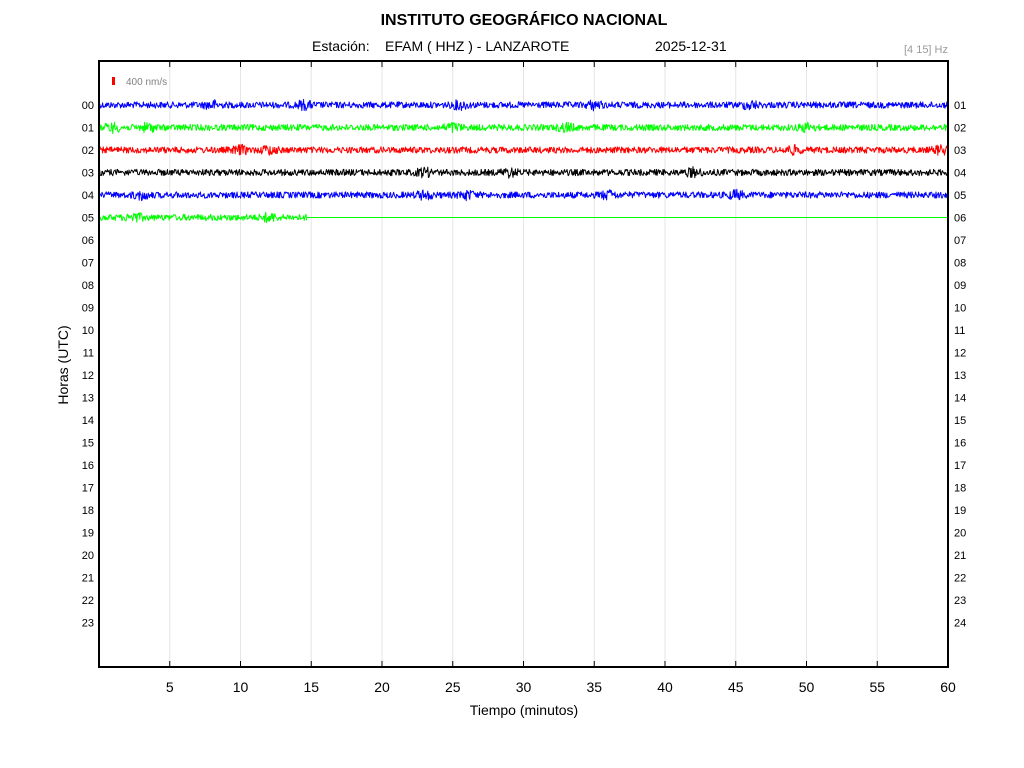  What do you see at coordinates (88, 264) in the screenshot?
I see `hour-label-left: 07` at bounding box center [88, 264].